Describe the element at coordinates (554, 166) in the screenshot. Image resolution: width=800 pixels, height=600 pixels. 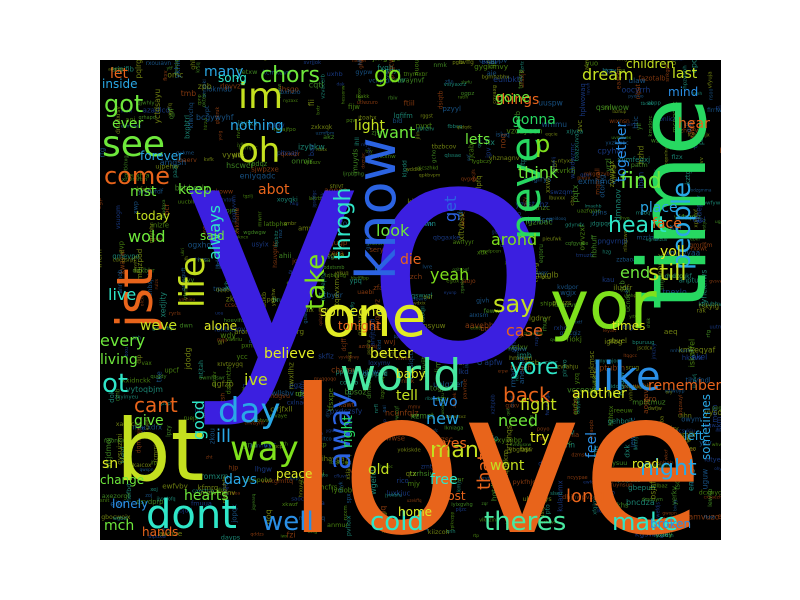
I see `background-word: qsjoowlj` at that location.